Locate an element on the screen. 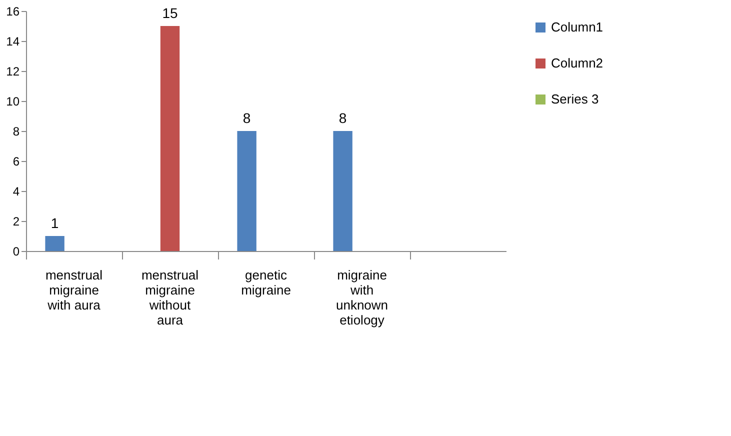 This screenshot has width=731, height=436. y-tick-label: 16 is located at coordinates (13, 11).